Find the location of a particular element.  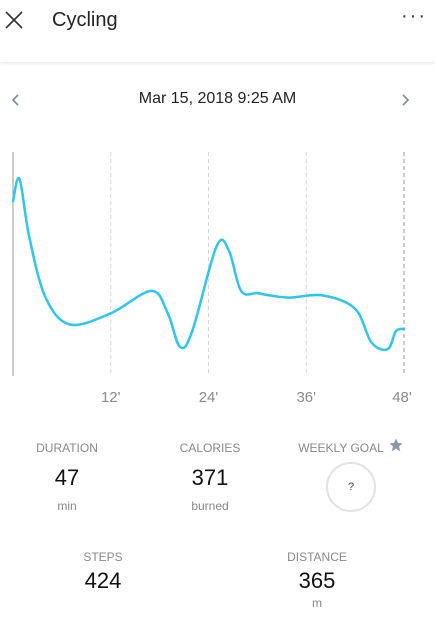

next-workout-button is located at coordinates (405, 100).